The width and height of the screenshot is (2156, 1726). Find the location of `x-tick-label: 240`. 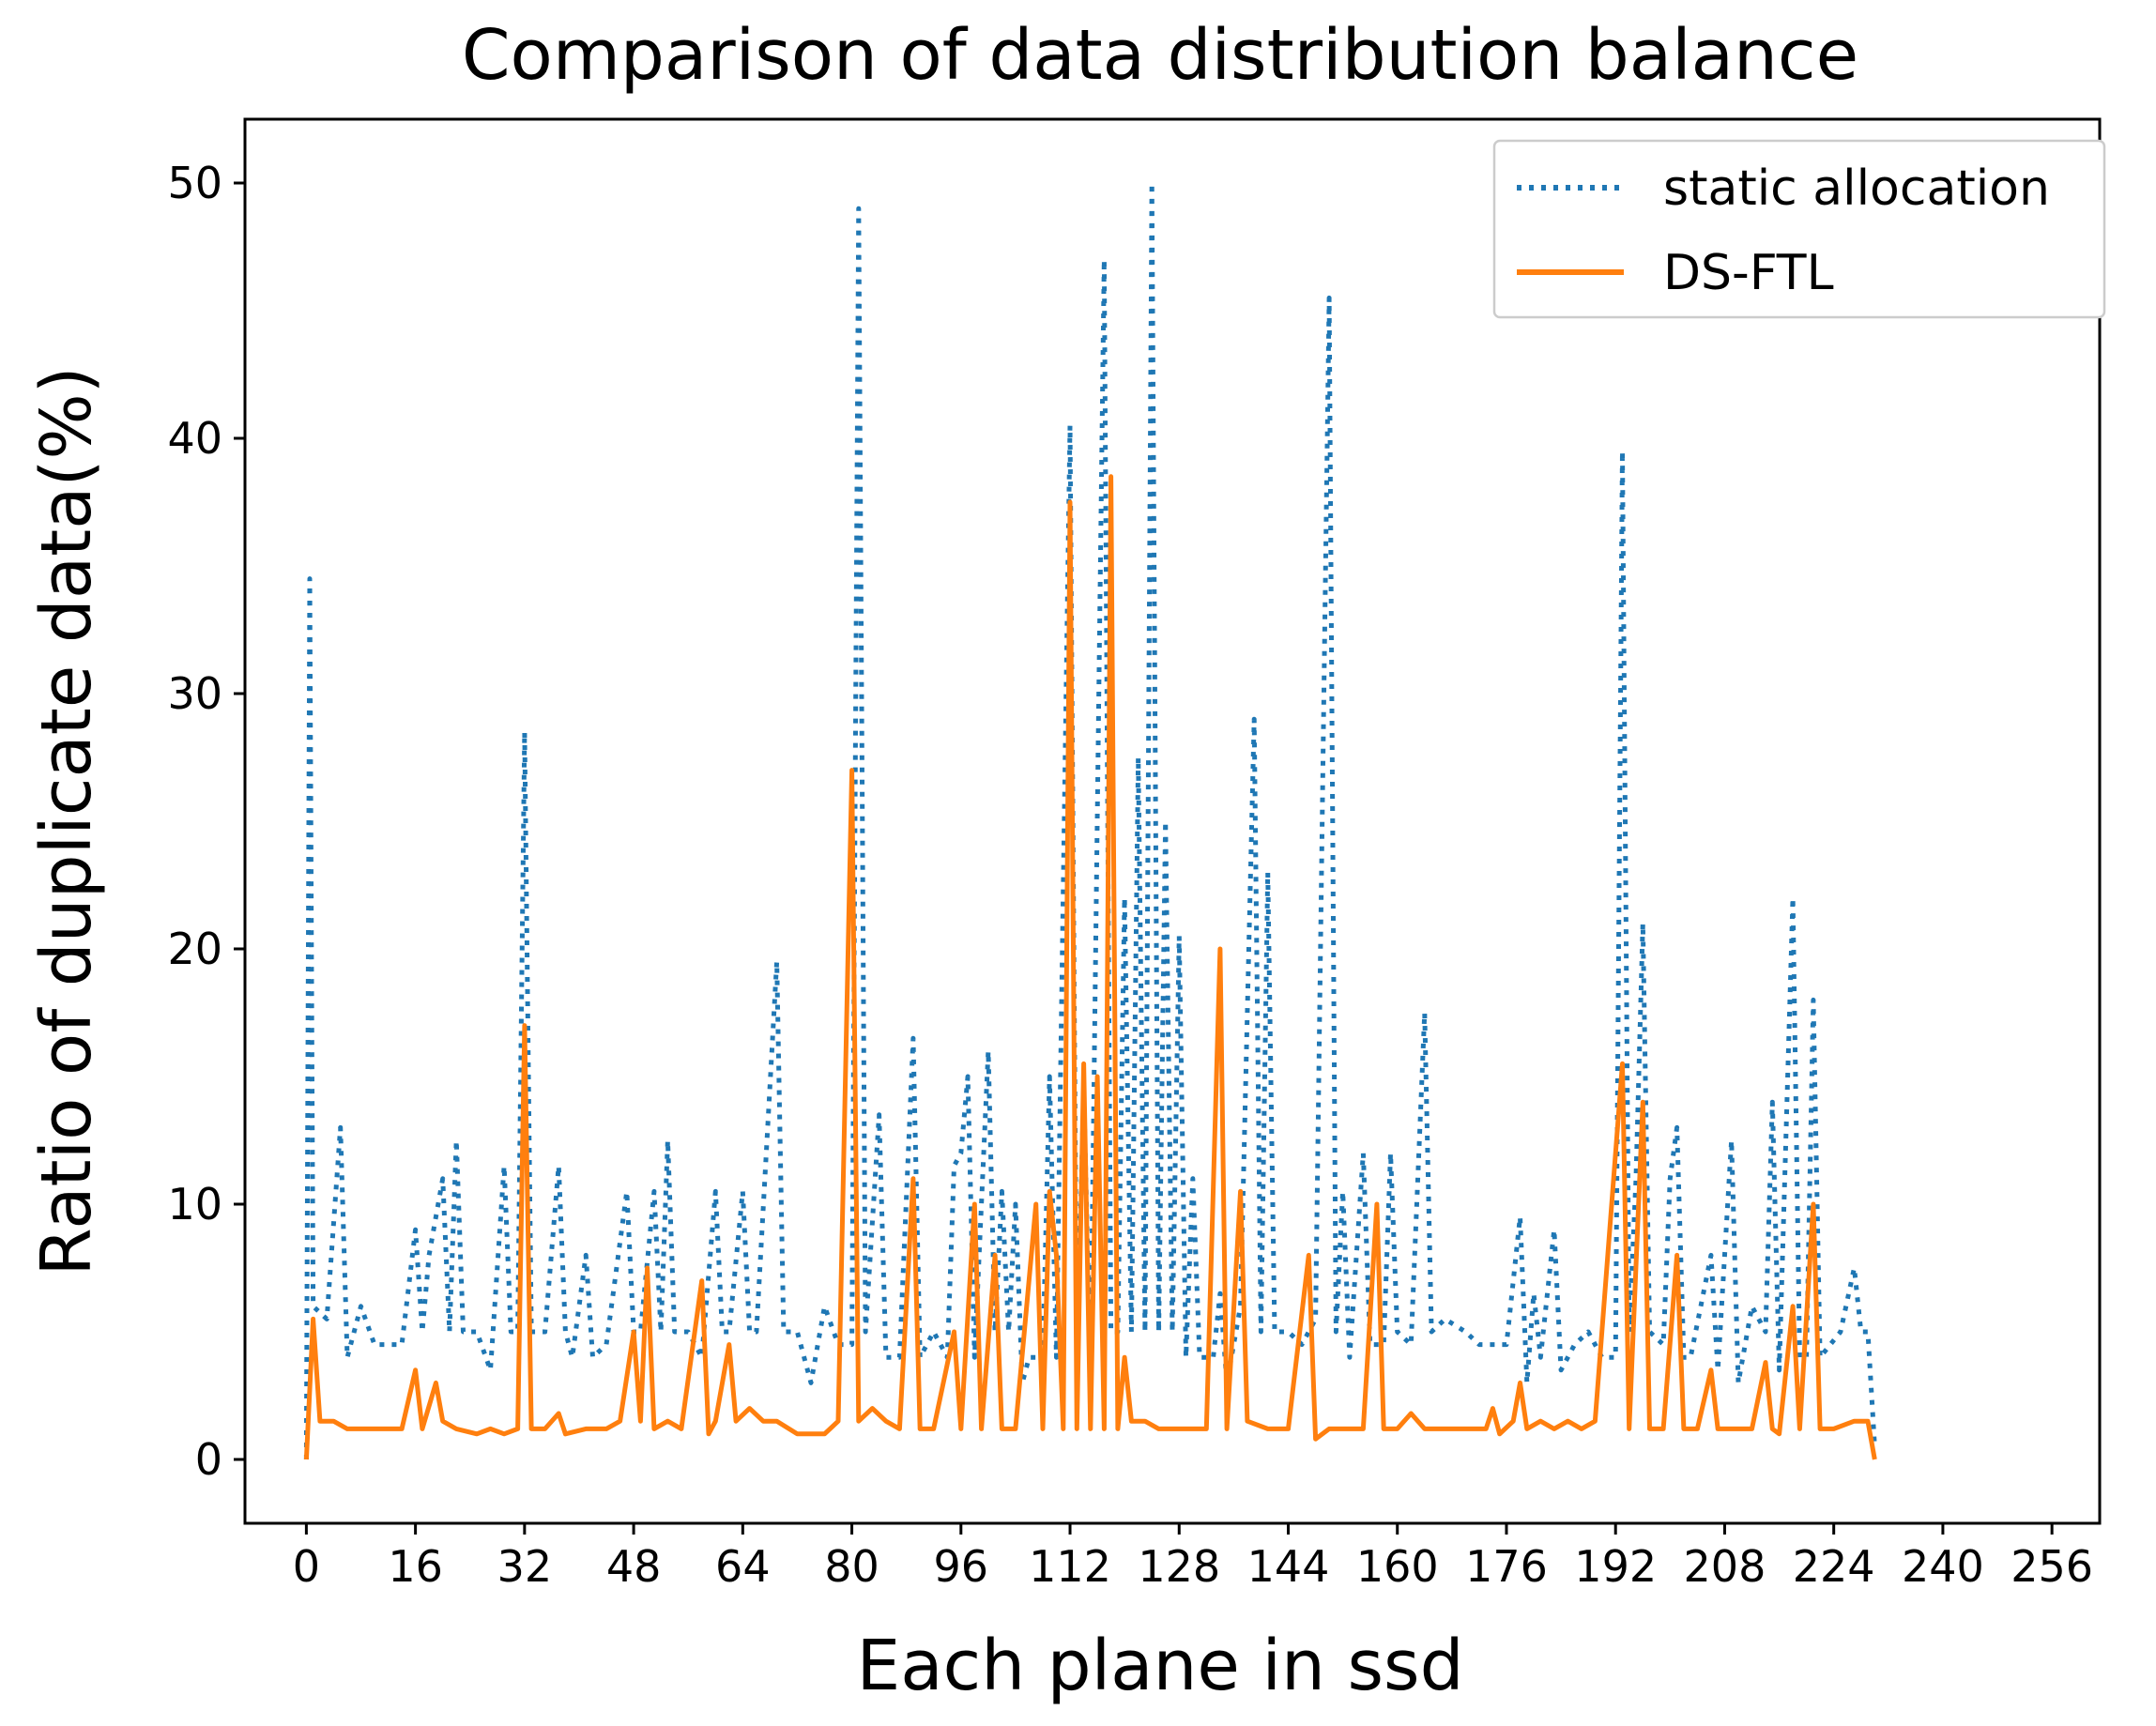

x-tick-label: 240 is located at coordinates (1943, 1566).